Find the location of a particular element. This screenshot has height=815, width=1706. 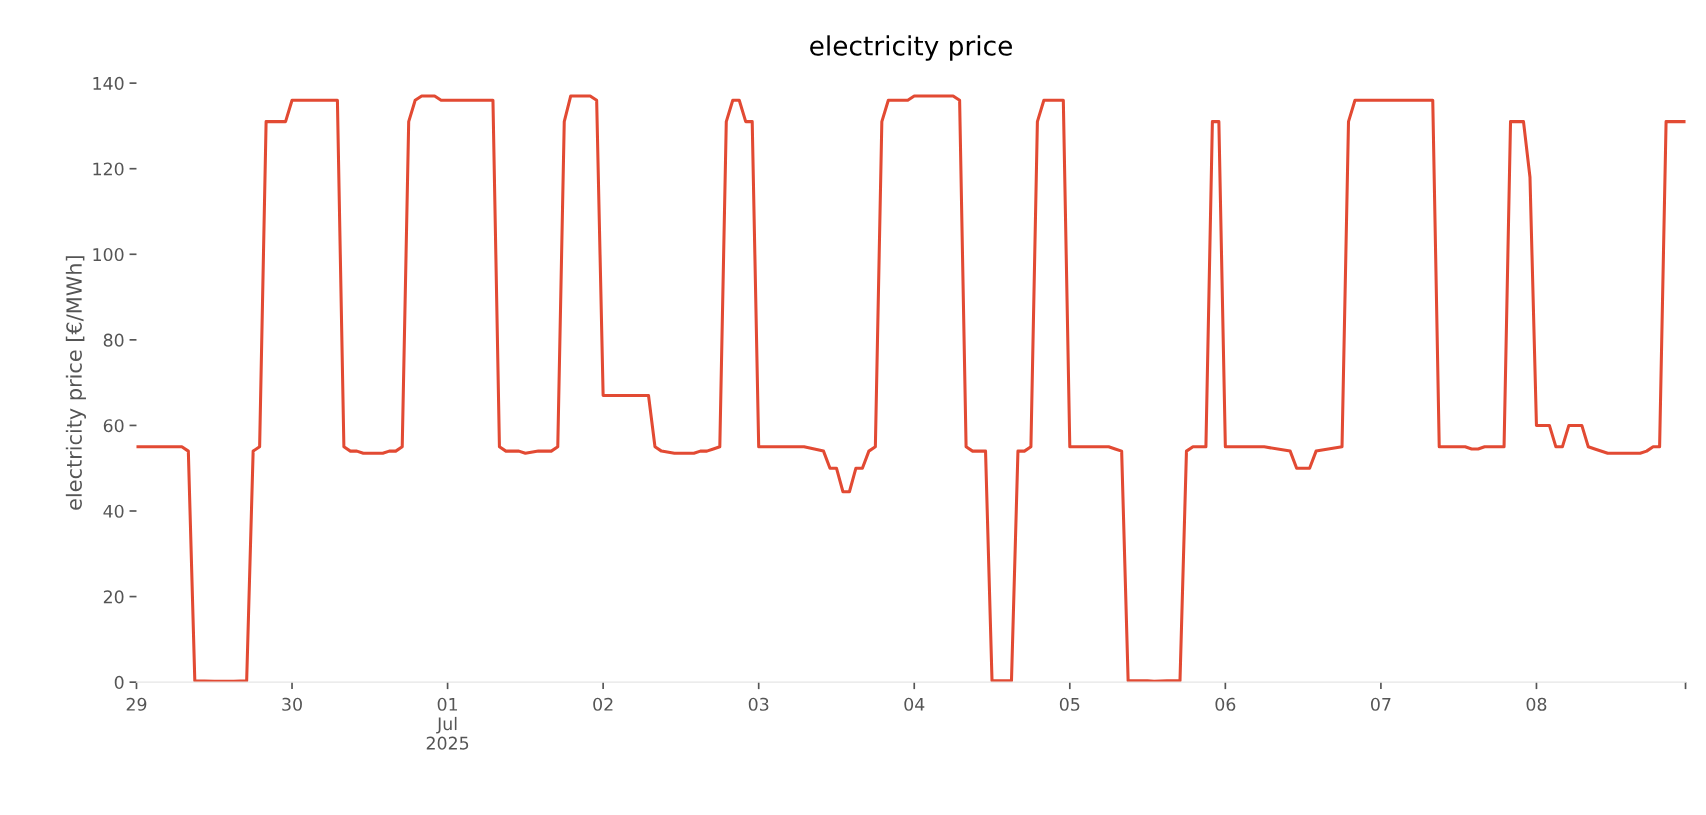

x-tick-label: 04 is located at coordinates (914, 704).